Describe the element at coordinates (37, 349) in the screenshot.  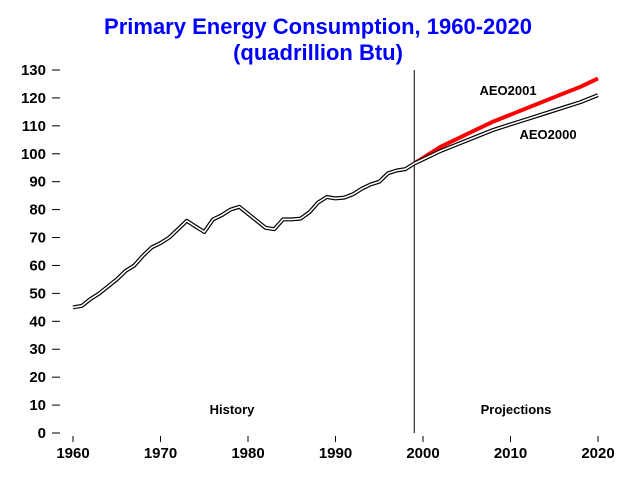
I see `y-tick-label: 30` at that location.